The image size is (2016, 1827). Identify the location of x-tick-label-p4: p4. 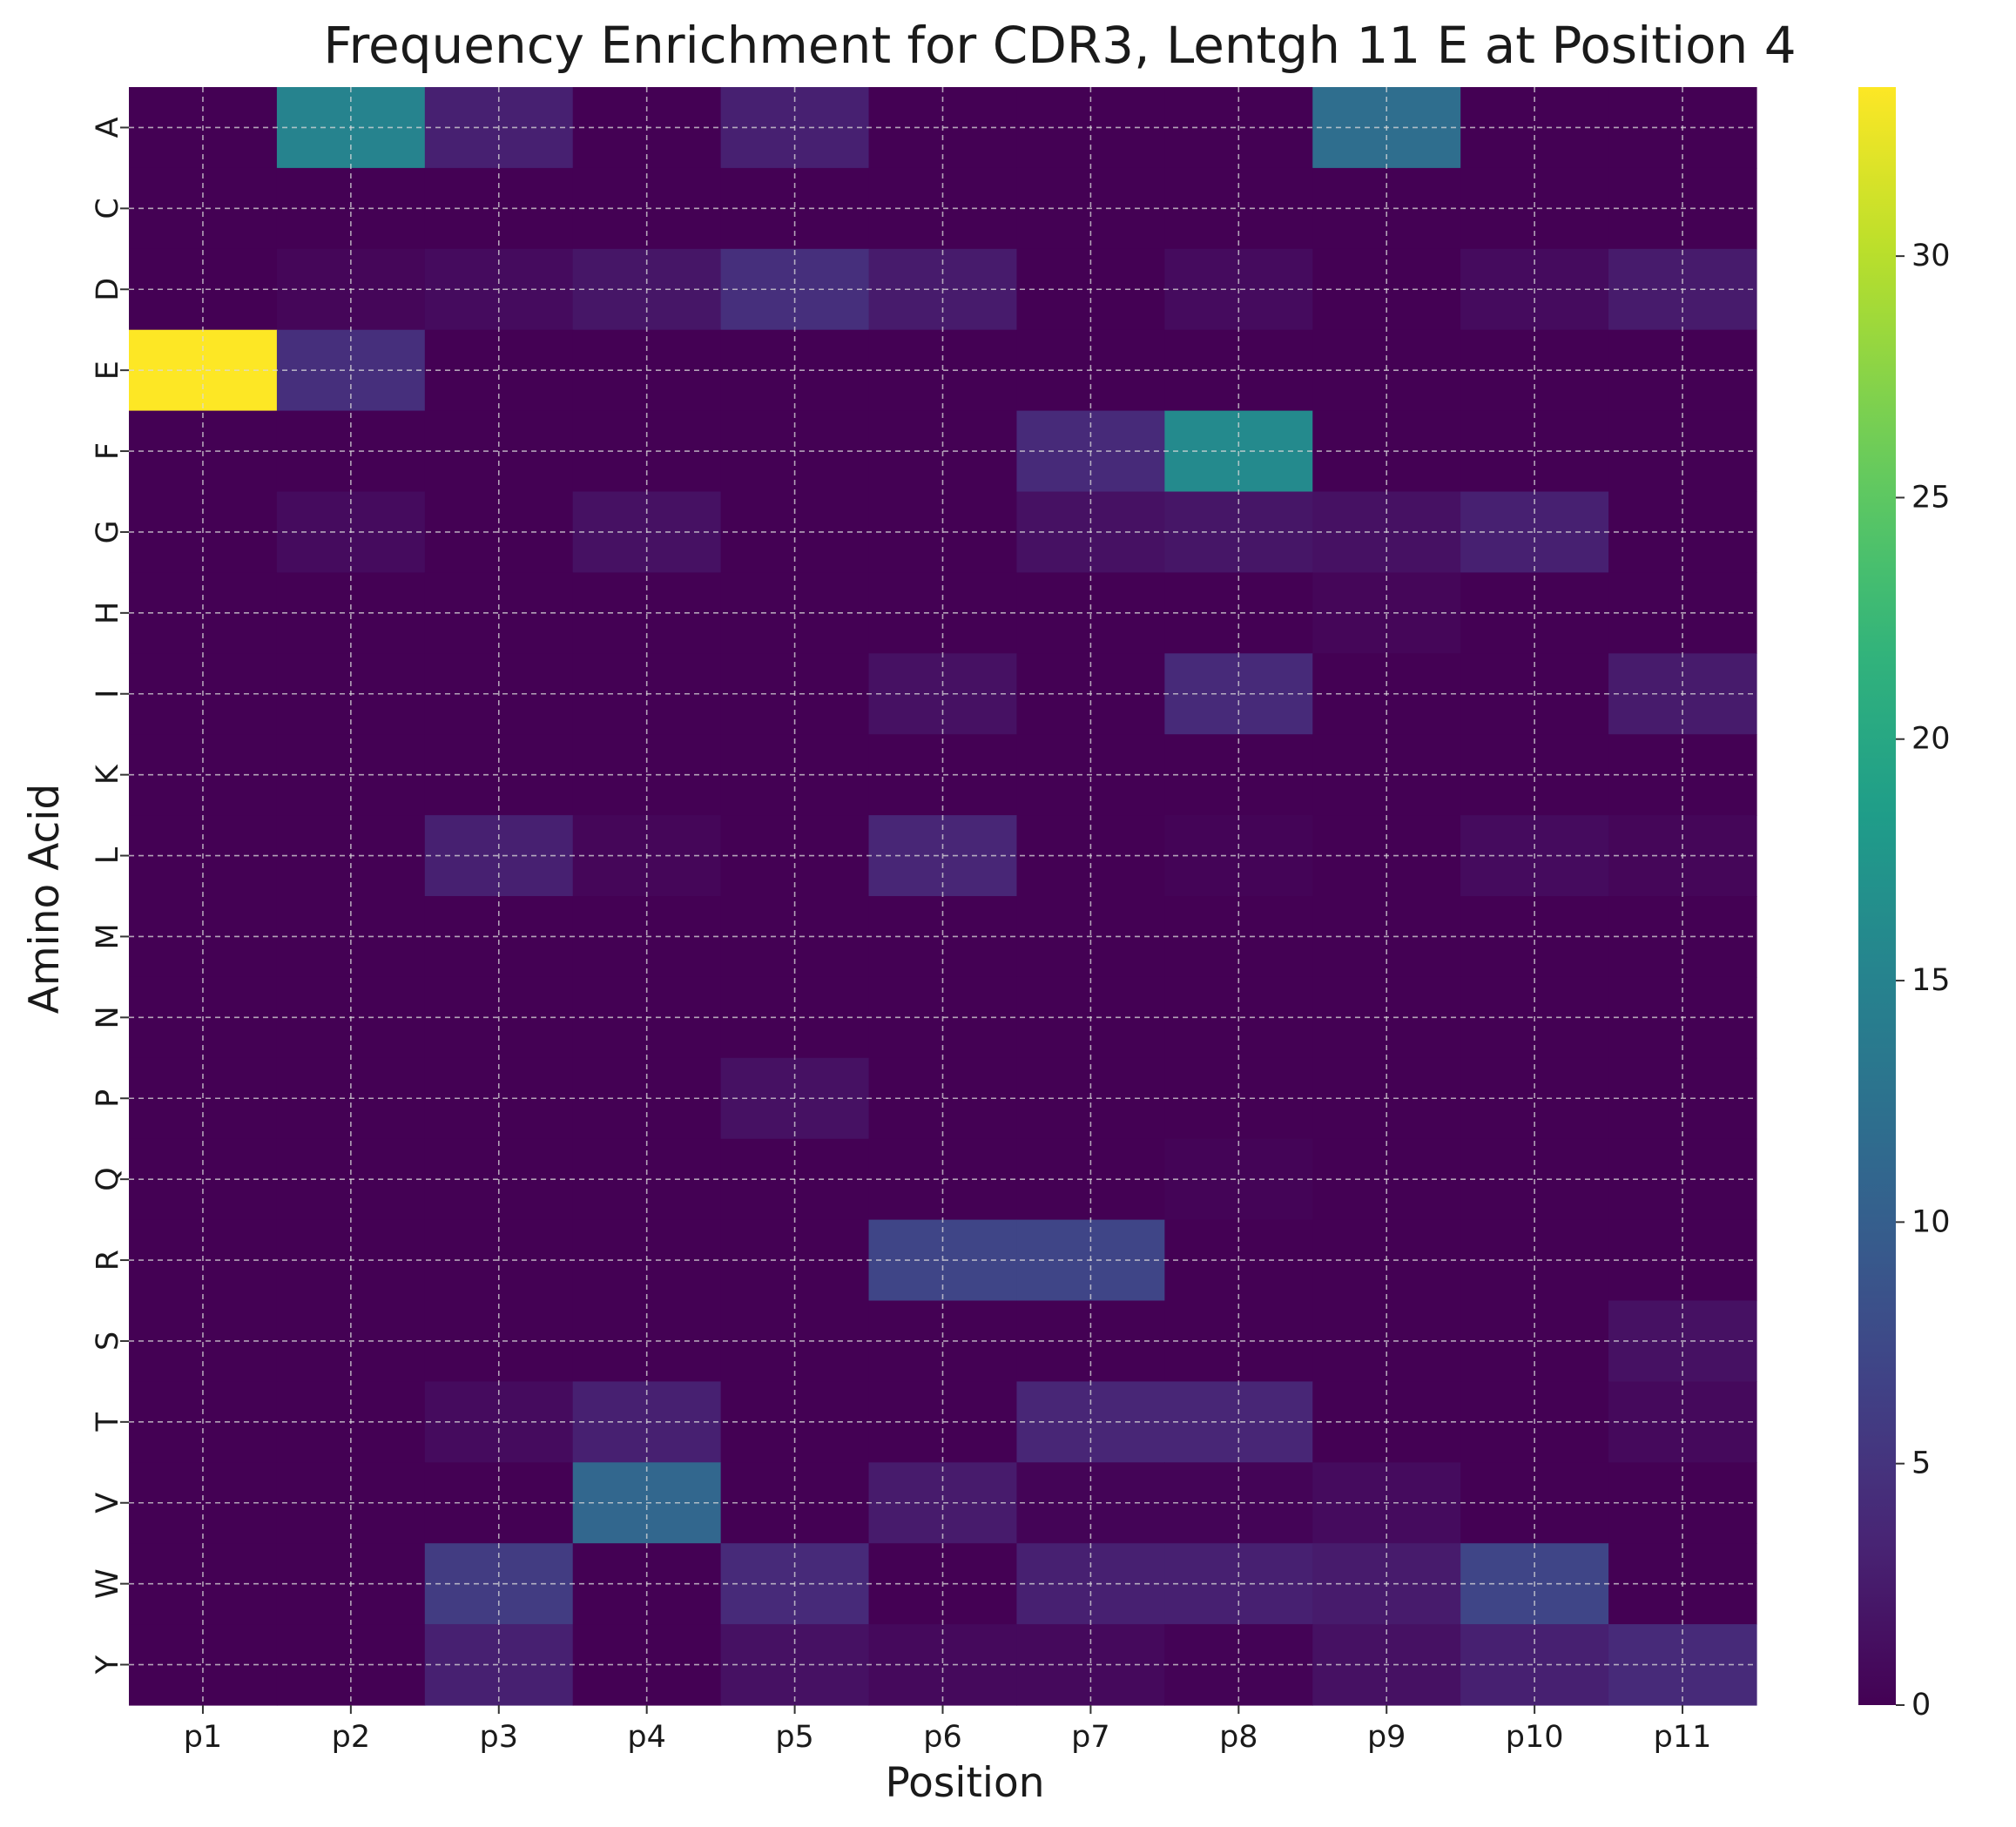
(646, 1737).